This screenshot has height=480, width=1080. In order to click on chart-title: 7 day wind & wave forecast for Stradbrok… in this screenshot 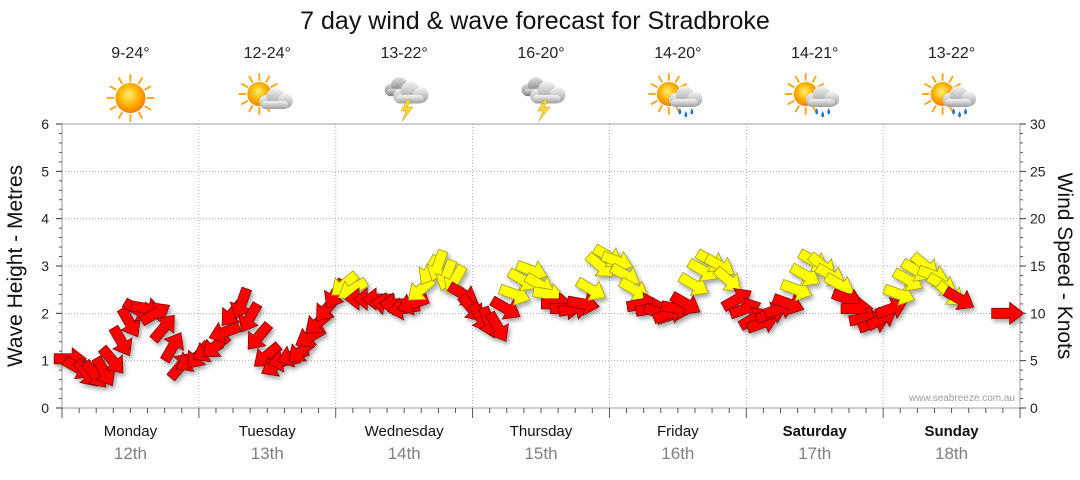, I will do `click(535, 21)`.